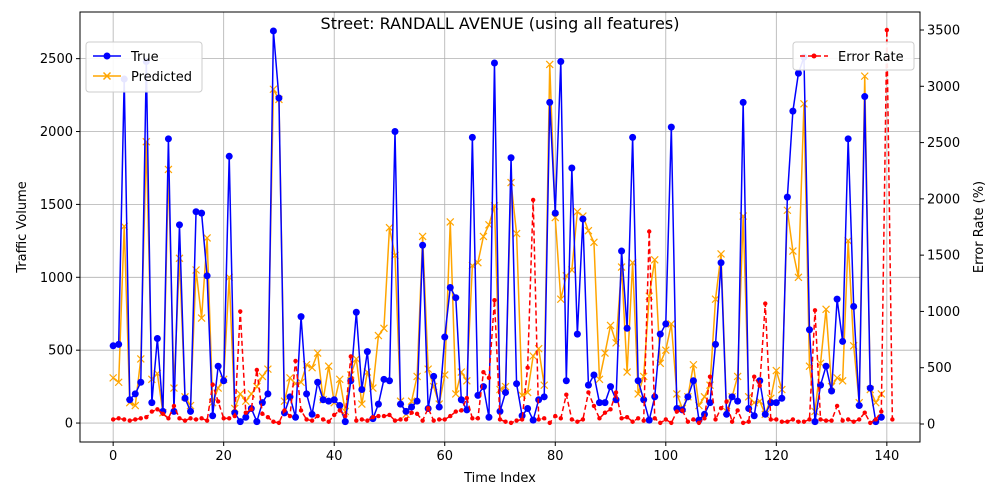  Describe the element at coordinates (113, 456) in the screenshot. I see `x-tick-label: 0` at that location.